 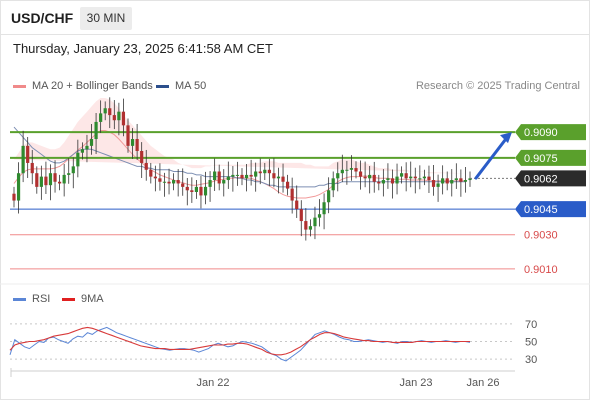 I want to click on ma20-line, so click(x=239, y=164).